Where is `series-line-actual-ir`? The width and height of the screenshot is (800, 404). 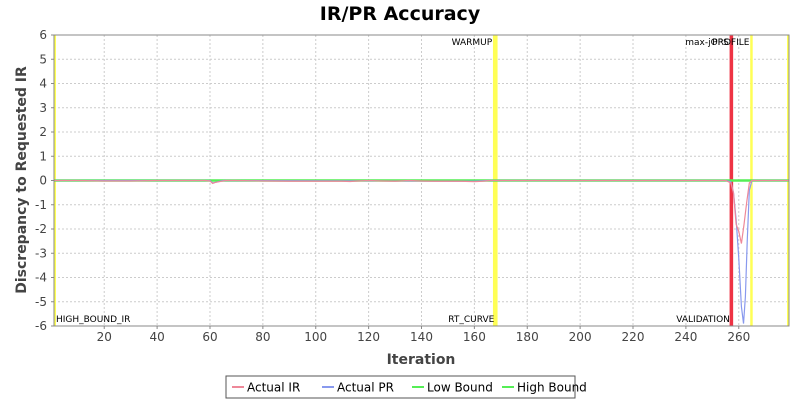
series-line-actual-ir is located at coordinates (421, 211).